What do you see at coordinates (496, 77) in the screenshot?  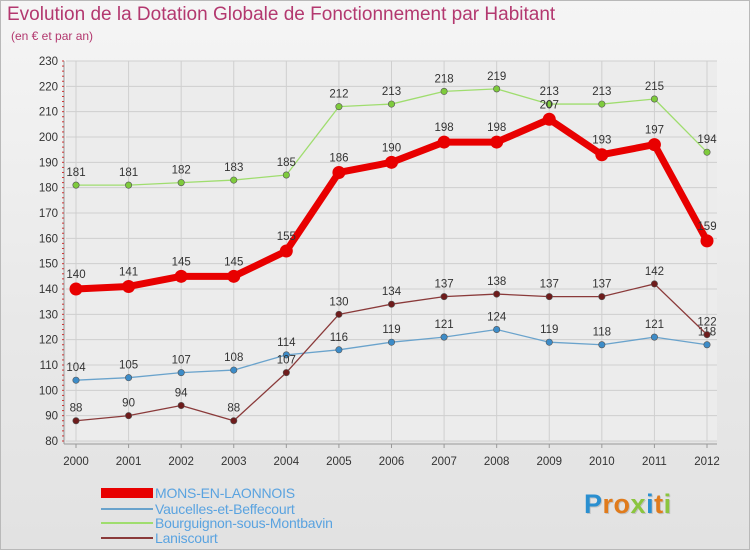 I see `data-label: 219` at bounding box center [496, 77].